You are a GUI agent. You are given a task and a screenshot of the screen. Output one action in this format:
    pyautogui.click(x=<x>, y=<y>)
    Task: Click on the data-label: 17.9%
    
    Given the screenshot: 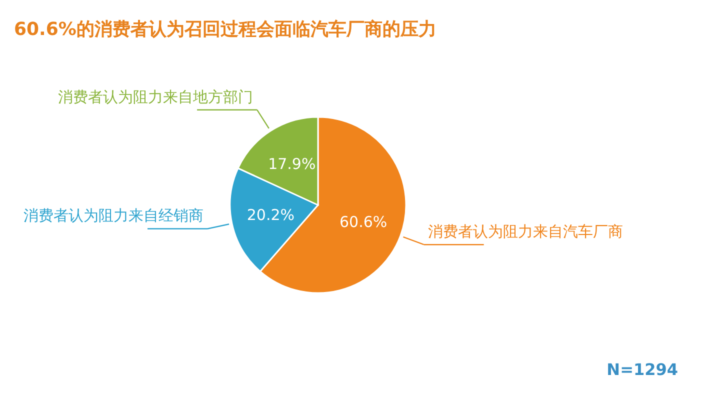 What is the action you would take?
    pyautogui.click(x=292, y=164)
    